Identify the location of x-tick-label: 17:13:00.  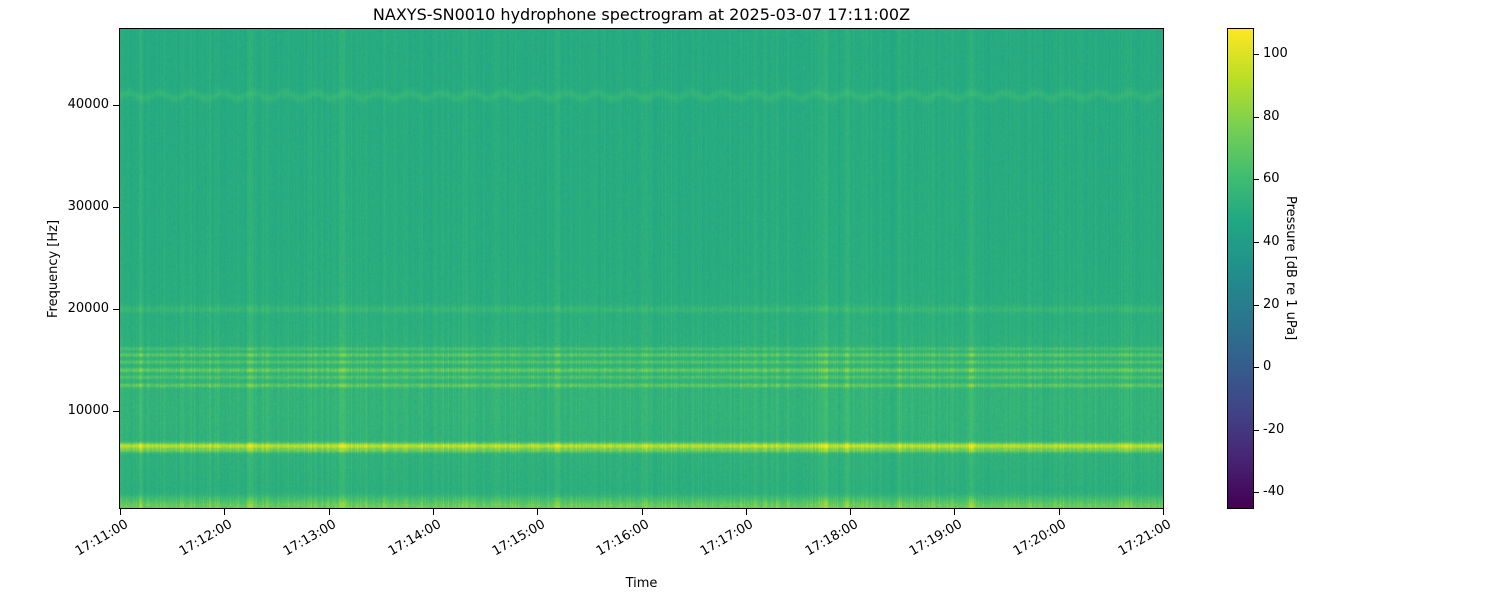
(310, 538).